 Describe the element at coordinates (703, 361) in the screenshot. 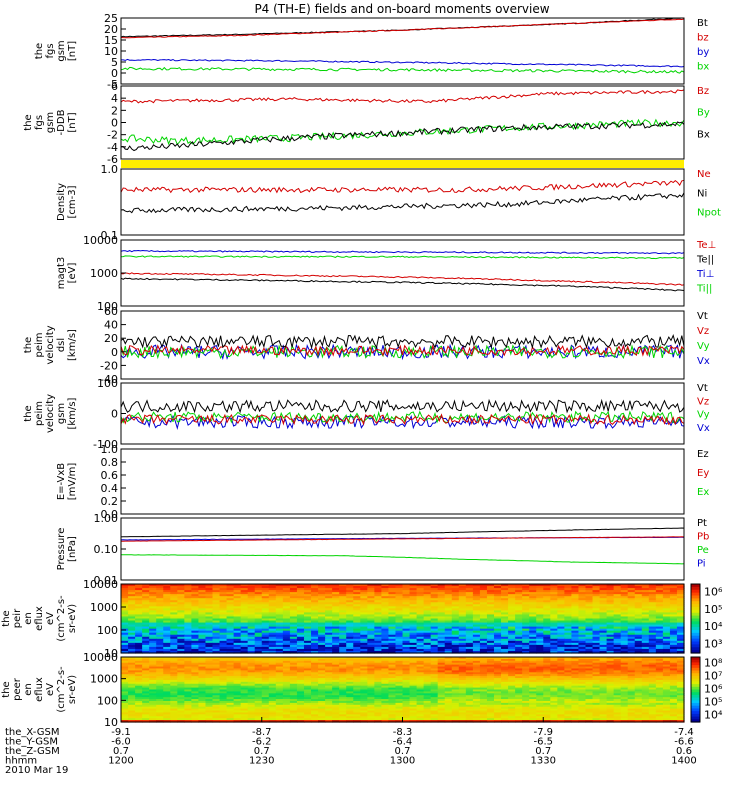

I see `legend-entry: Vx` at that location.